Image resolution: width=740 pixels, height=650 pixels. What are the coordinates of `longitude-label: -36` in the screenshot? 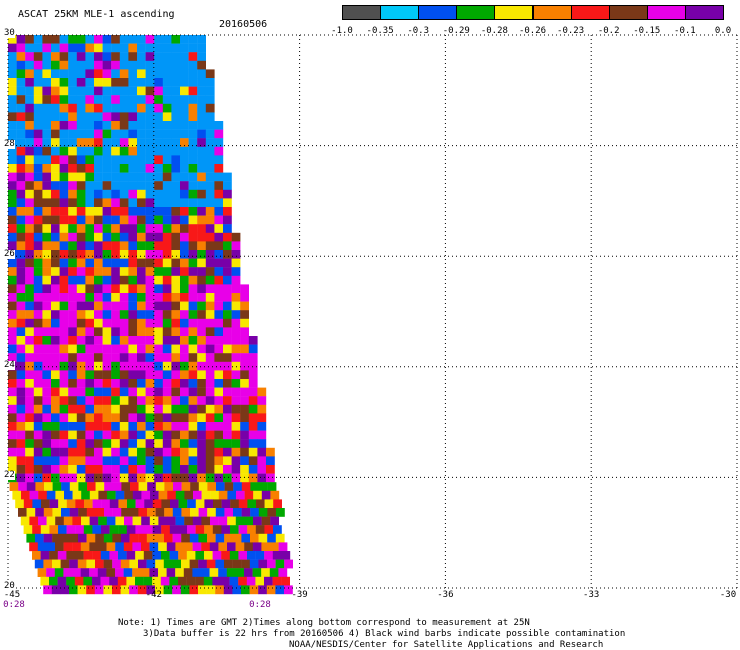 It's located at (445, 595).